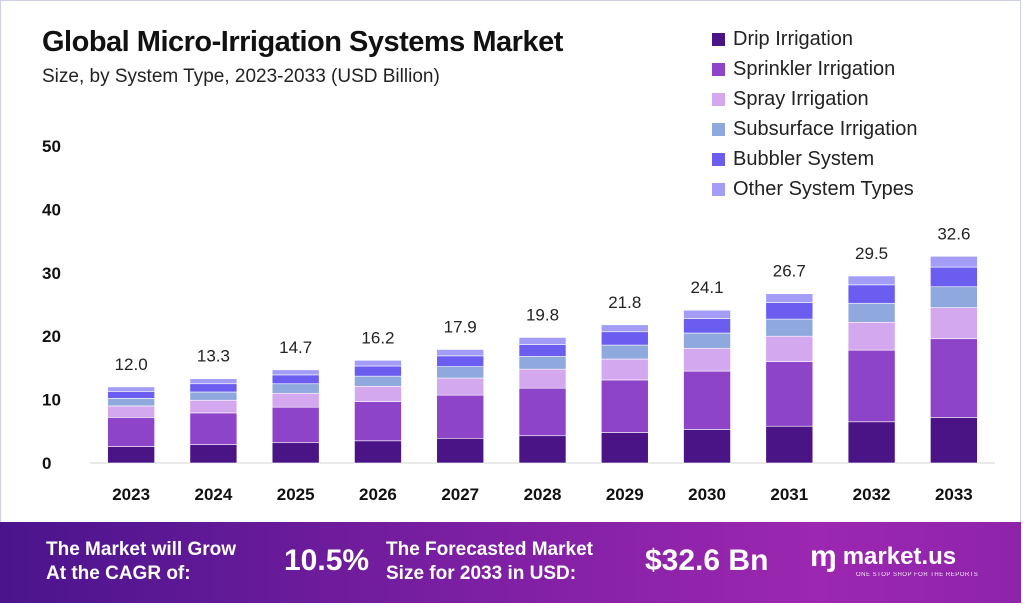 Image resolution: width=1023 pixels, height=605 pixels. What do you see at coordinates (481, 573) in the screenshot?
I see `forecast-label-line2: Size for 2033 in USD:` at bounding box center [481, 573].